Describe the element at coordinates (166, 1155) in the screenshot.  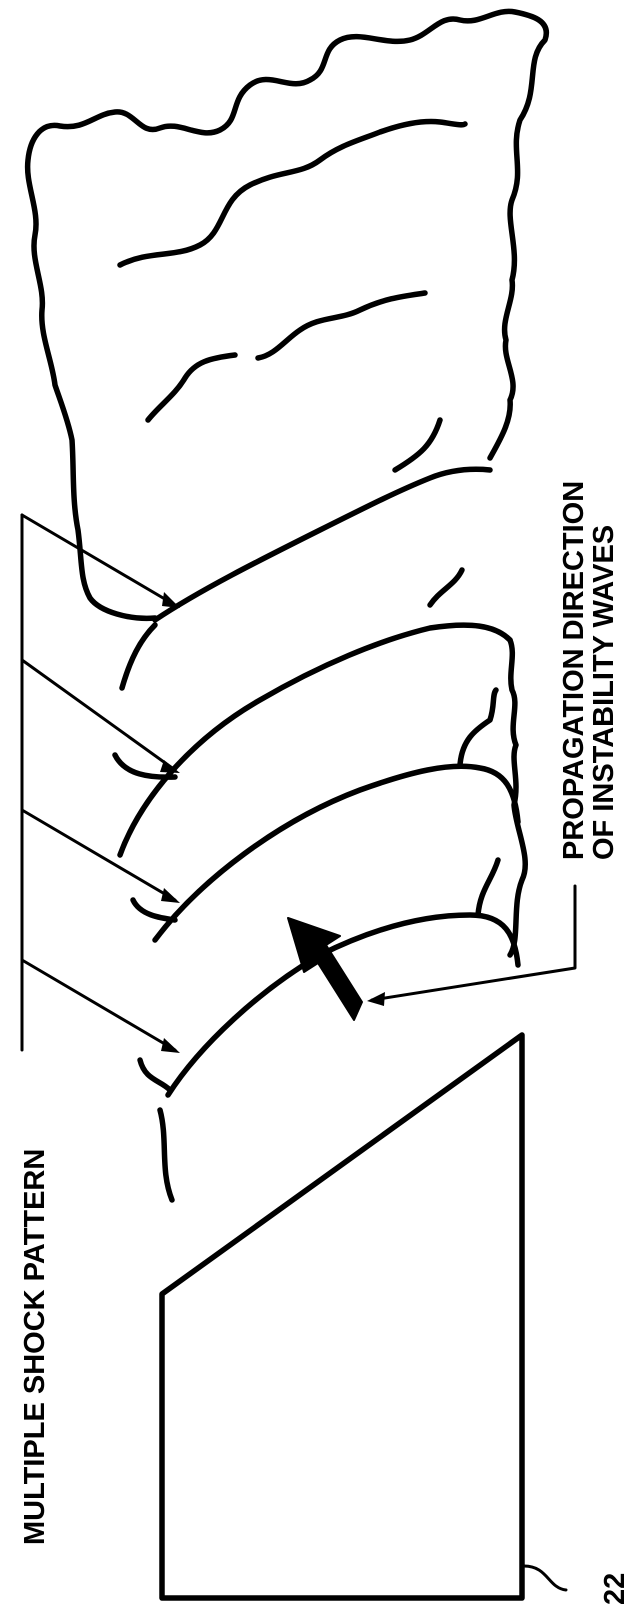
I see `shock-front-4-tail` at that location.